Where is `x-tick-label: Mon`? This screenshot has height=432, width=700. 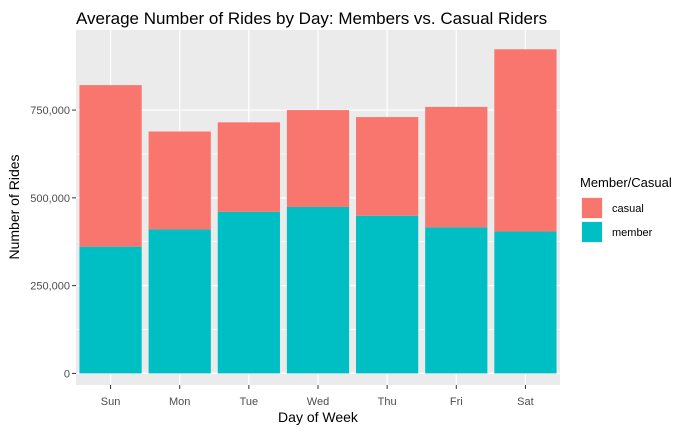 x-tick-label: Mon is located at coordinates (179, 402).